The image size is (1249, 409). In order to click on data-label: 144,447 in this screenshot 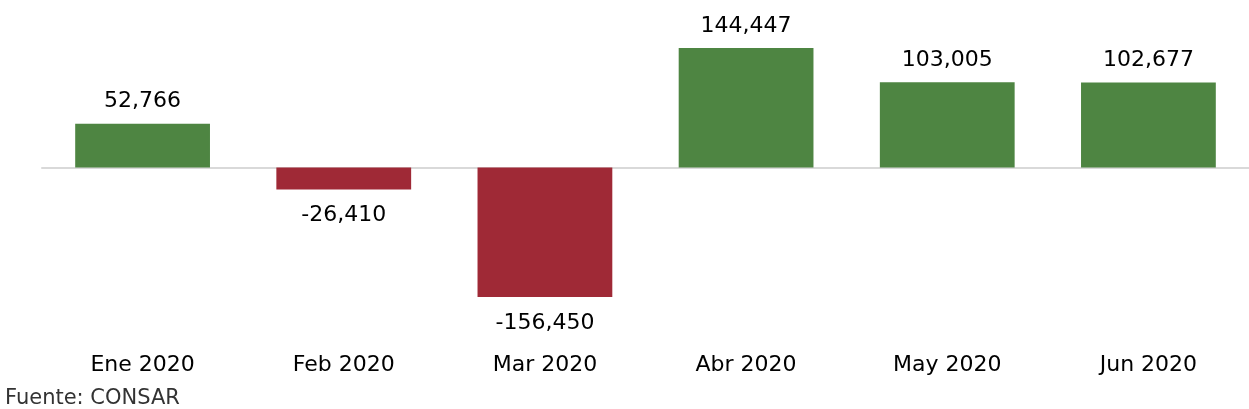, I will do `click(746, 24)`.